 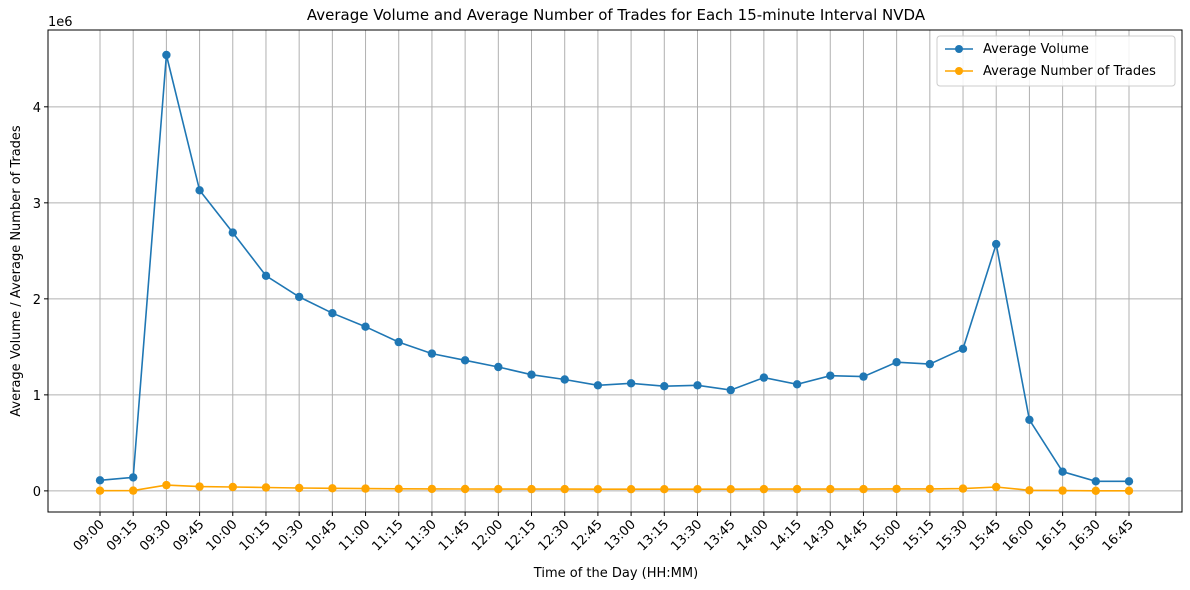 I want to click on x-tick-label: 09:00, so click(x=89, y=535).